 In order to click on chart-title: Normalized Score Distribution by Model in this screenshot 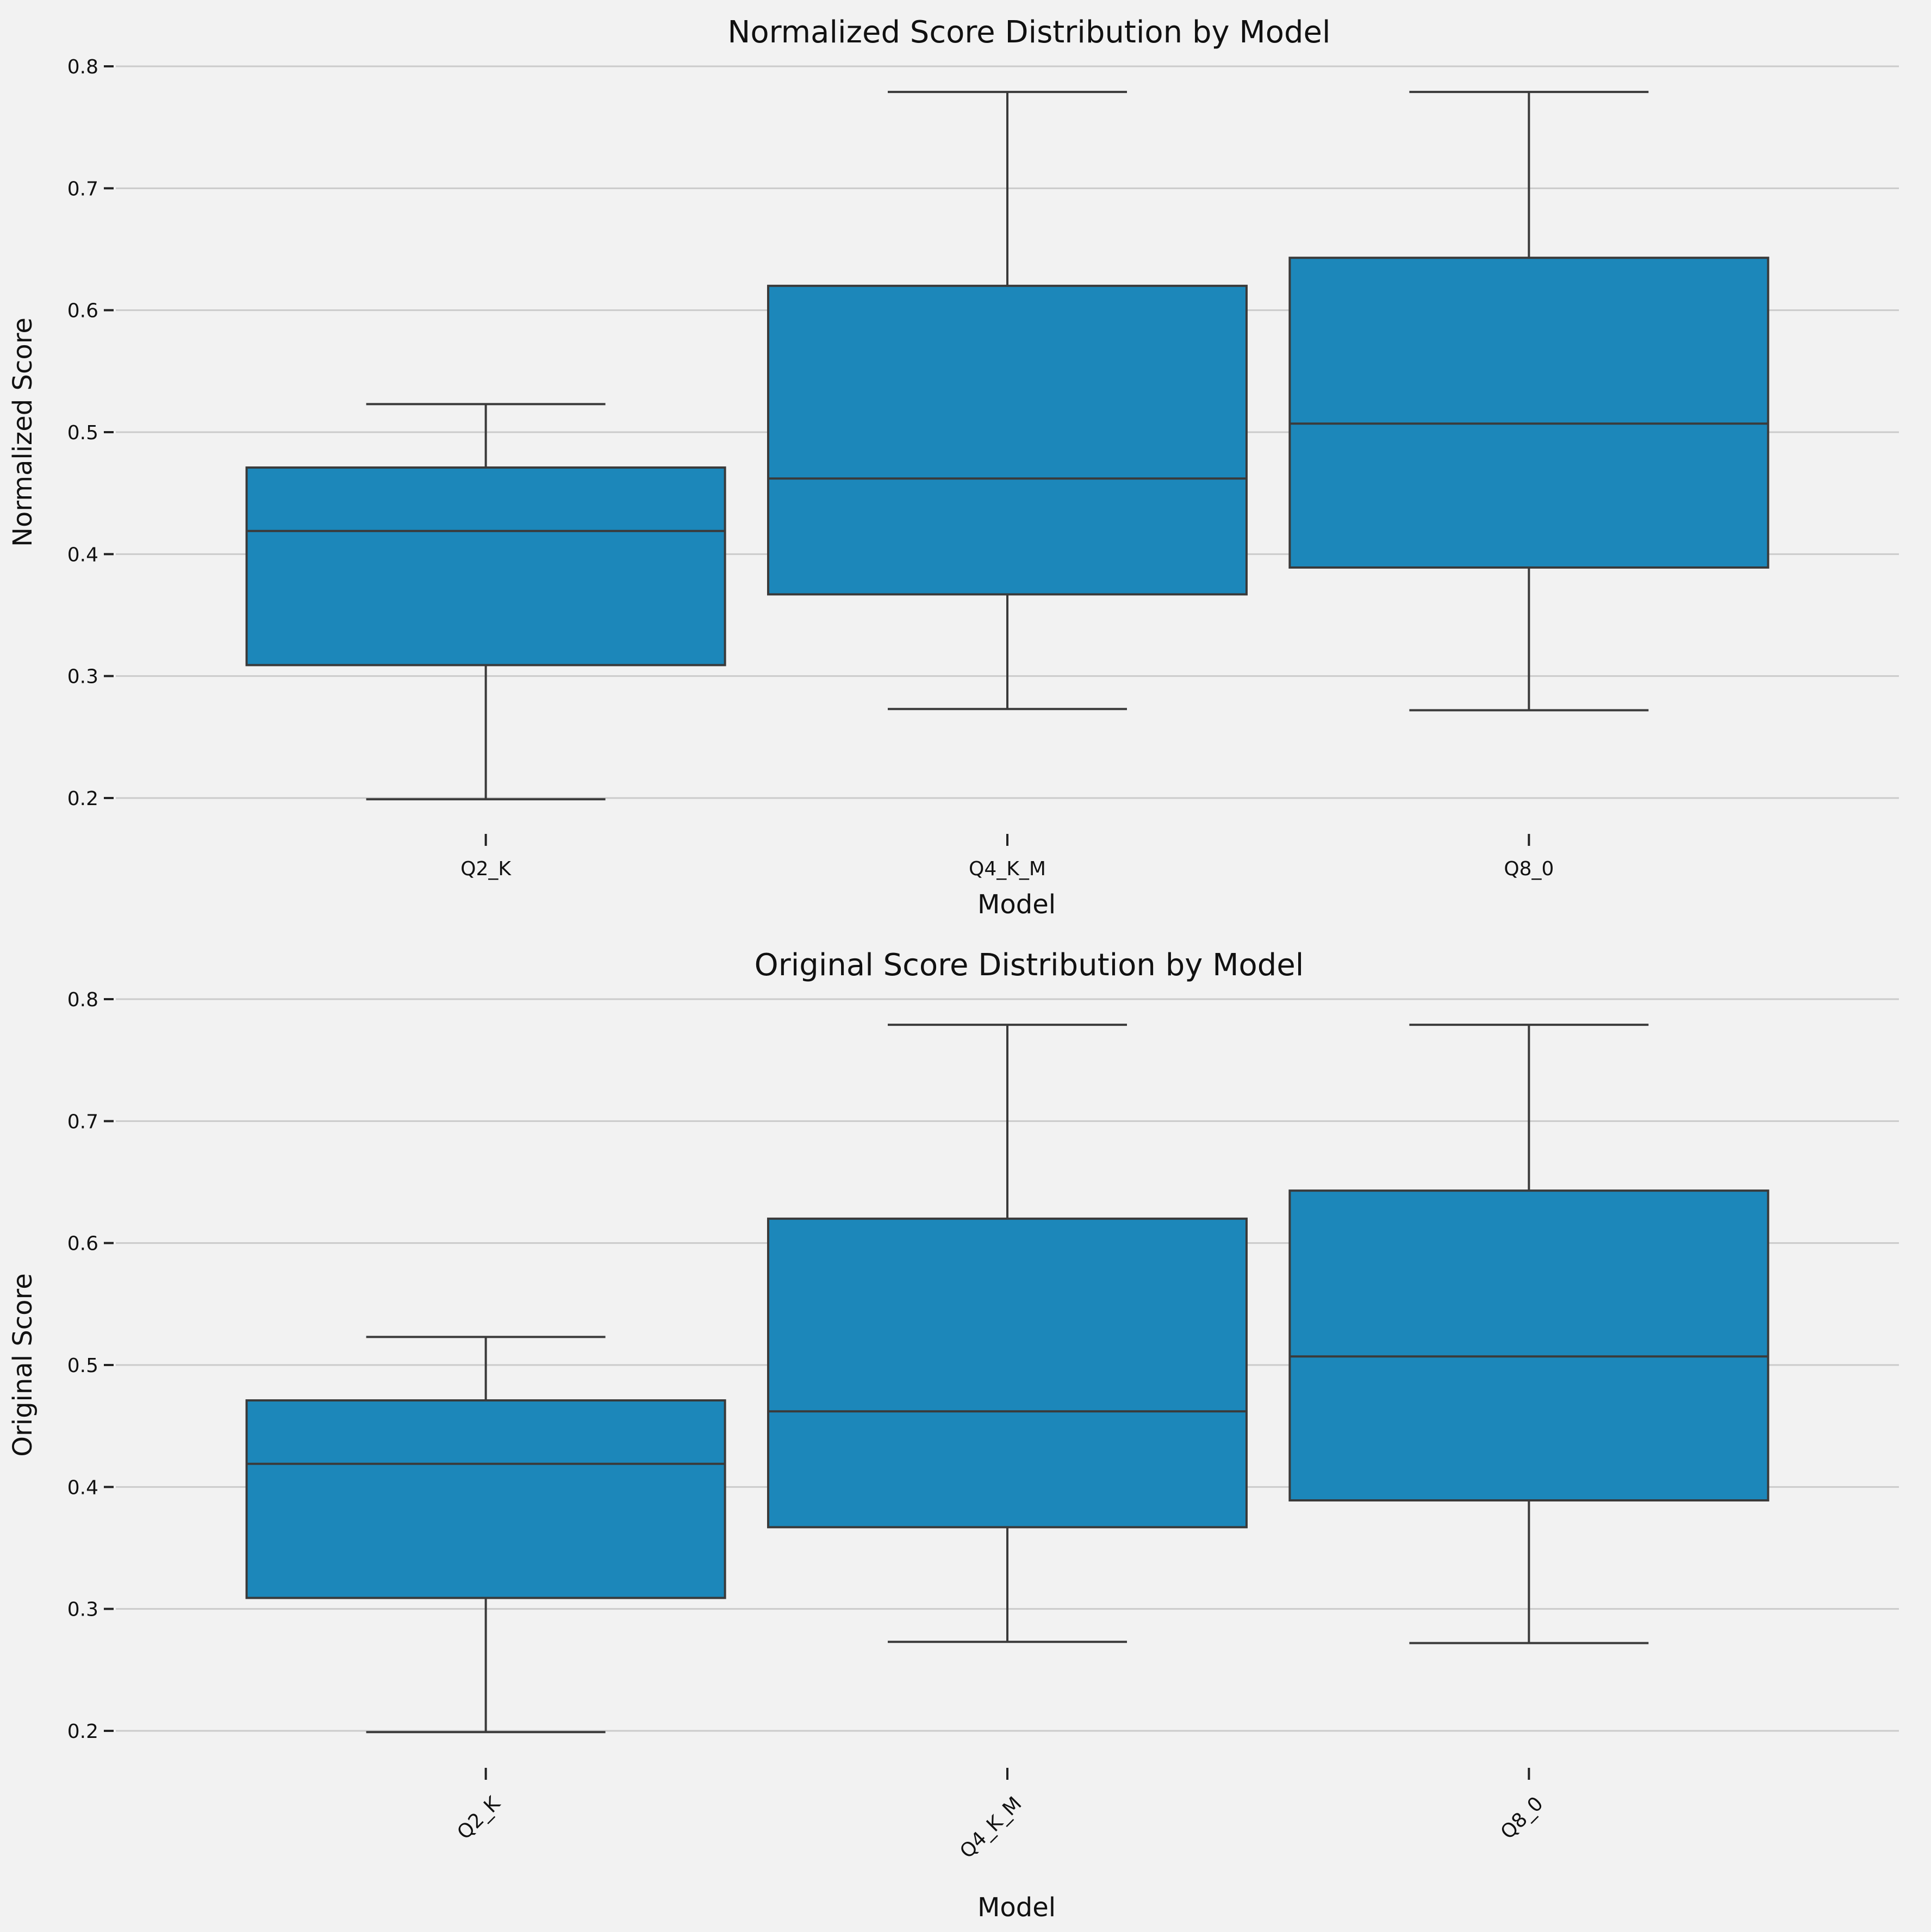, I will do `click(1028, 32)`.